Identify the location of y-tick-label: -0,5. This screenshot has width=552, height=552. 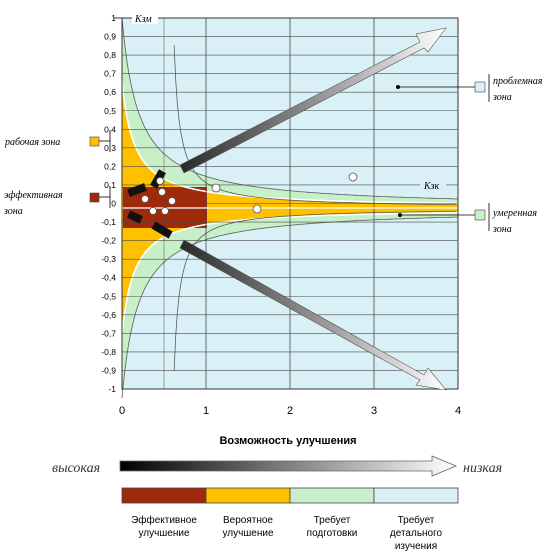
(108, 296).